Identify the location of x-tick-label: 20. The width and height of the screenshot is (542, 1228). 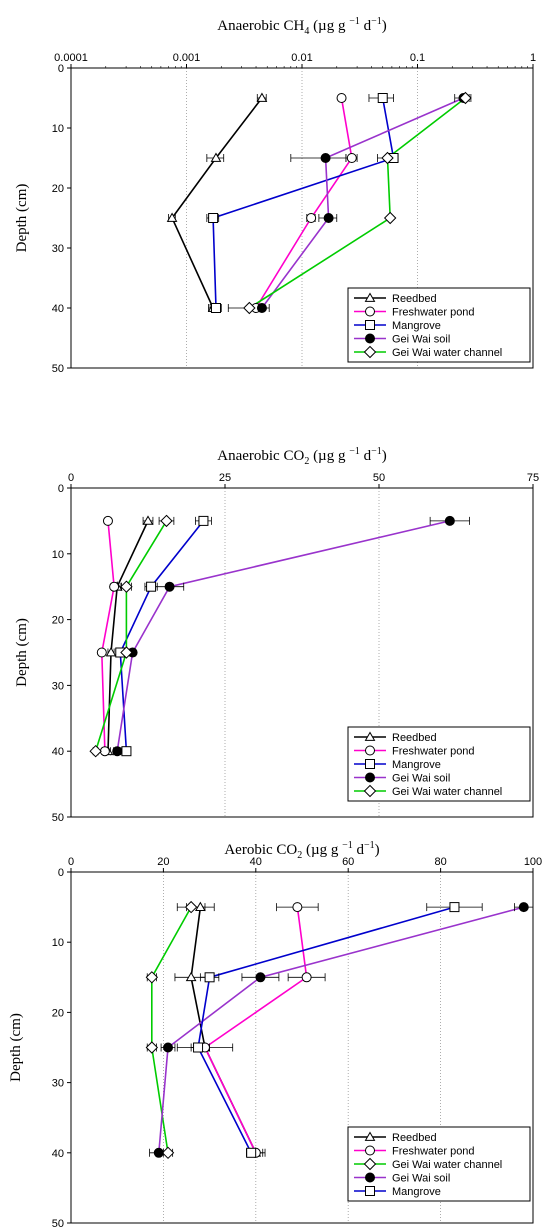
(163, 862).